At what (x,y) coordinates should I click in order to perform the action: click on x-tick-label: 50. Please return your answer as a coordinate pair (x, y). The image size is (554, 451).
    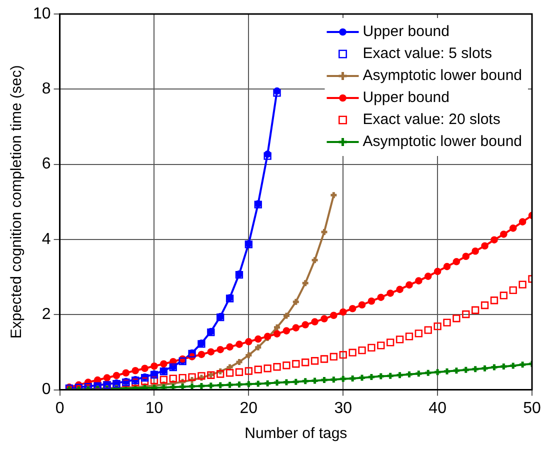
    Looking at the image, I should click on (532, 408).